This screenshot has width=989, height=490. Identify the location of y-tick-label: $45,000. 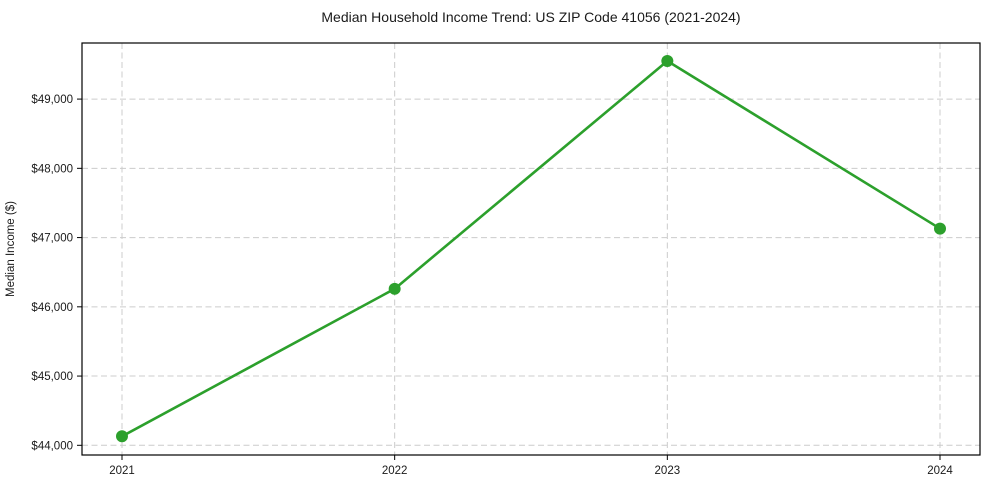
(52, 377).